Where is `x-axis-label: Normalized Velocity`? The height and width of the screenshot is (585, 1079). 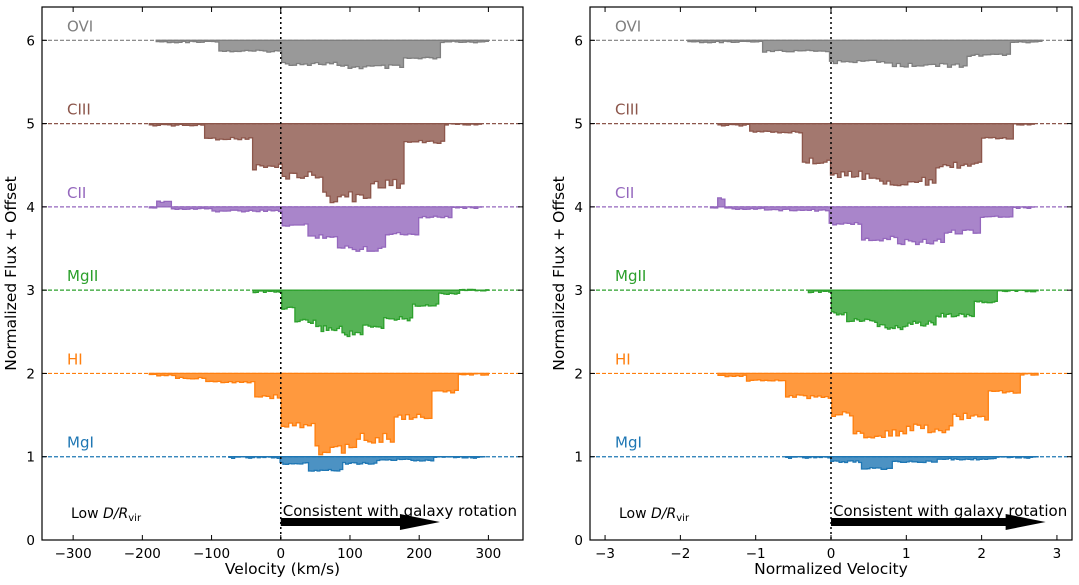
x-axis-label: Normalized Velocity is located at coordinates (831, 569).